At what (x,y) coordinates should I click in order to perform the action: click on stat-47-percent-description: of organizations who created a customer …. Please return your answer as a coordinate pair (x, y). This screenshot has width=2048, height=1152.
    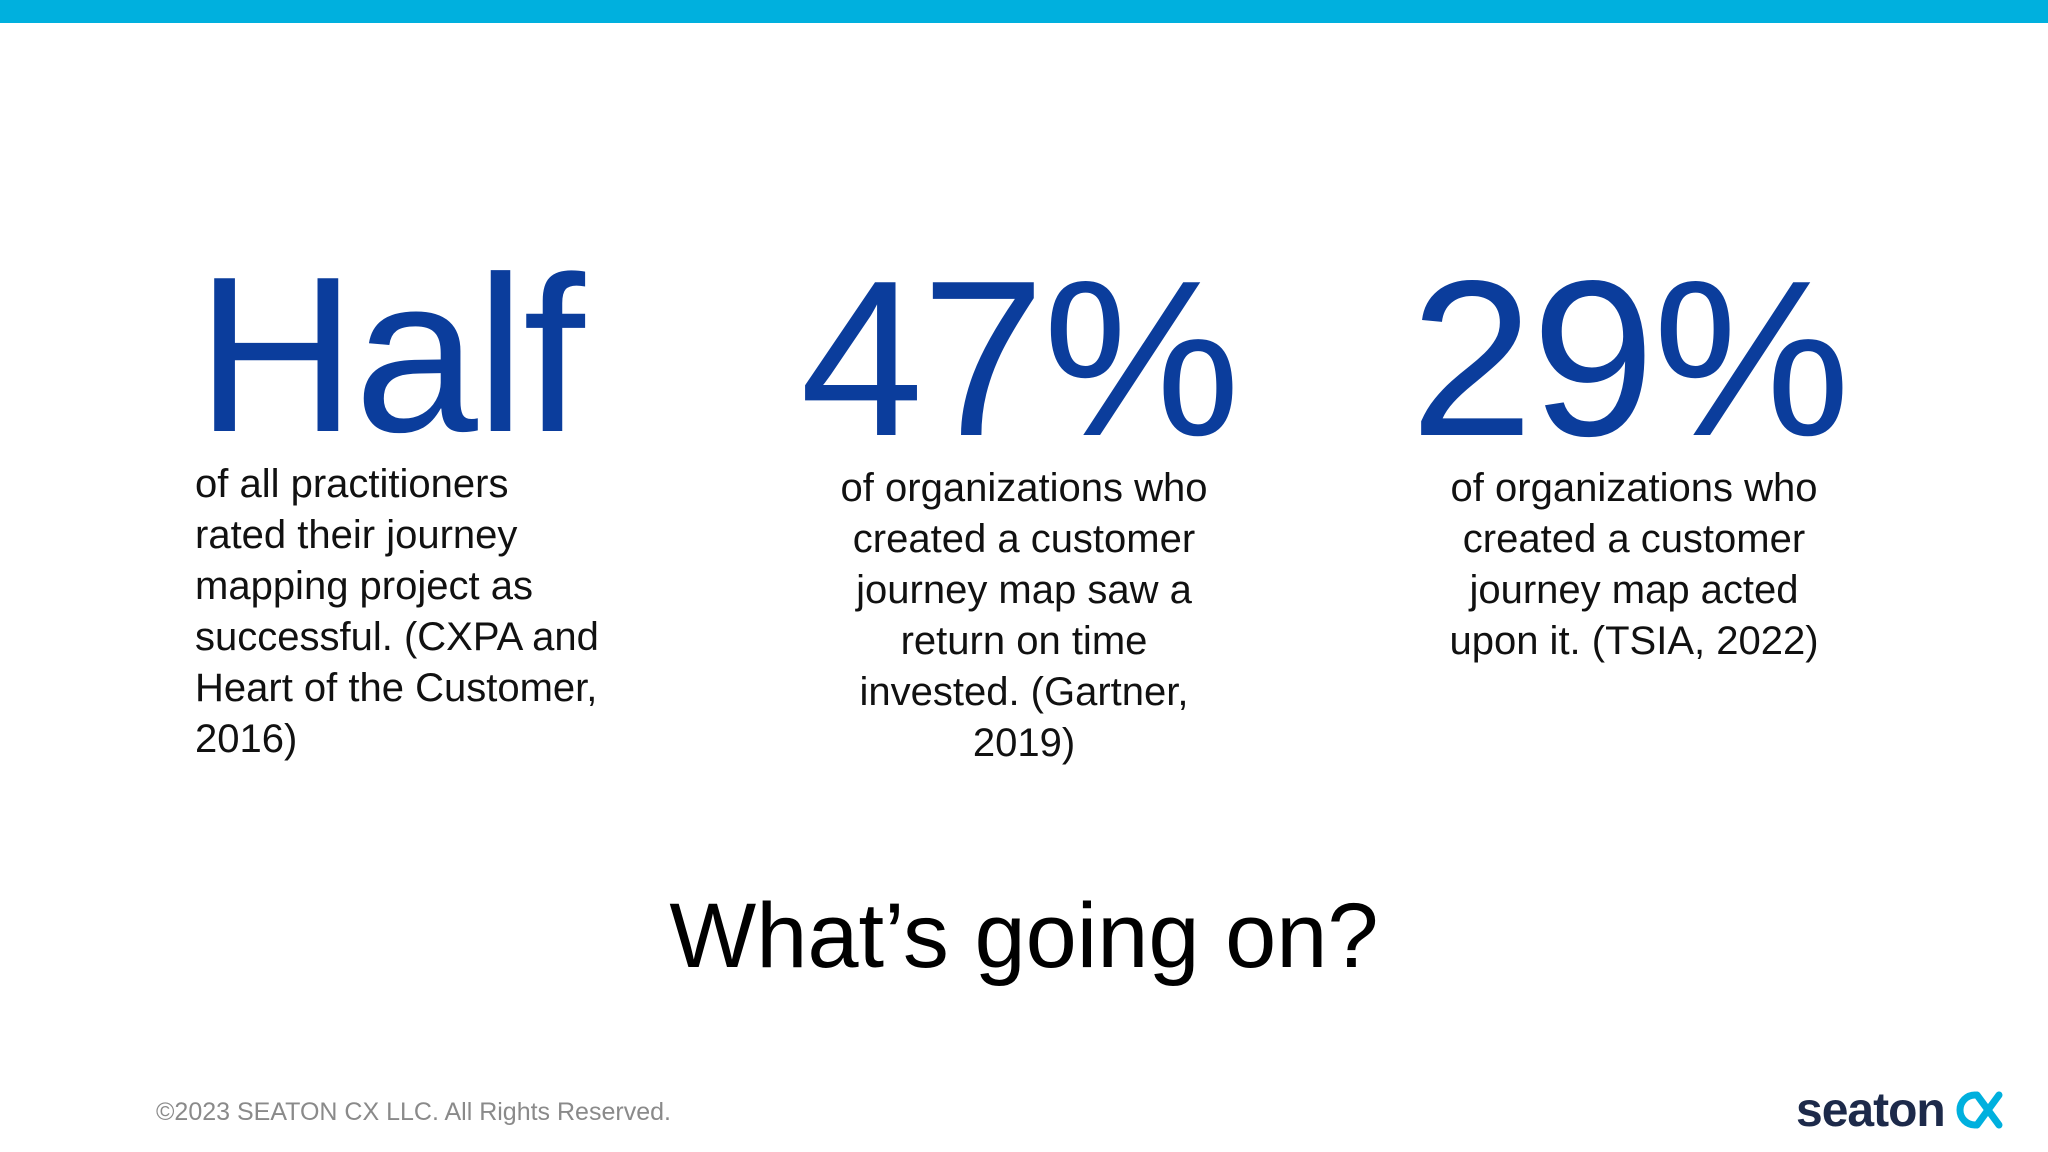
    Looking at the image, I should click on (1024, 615).